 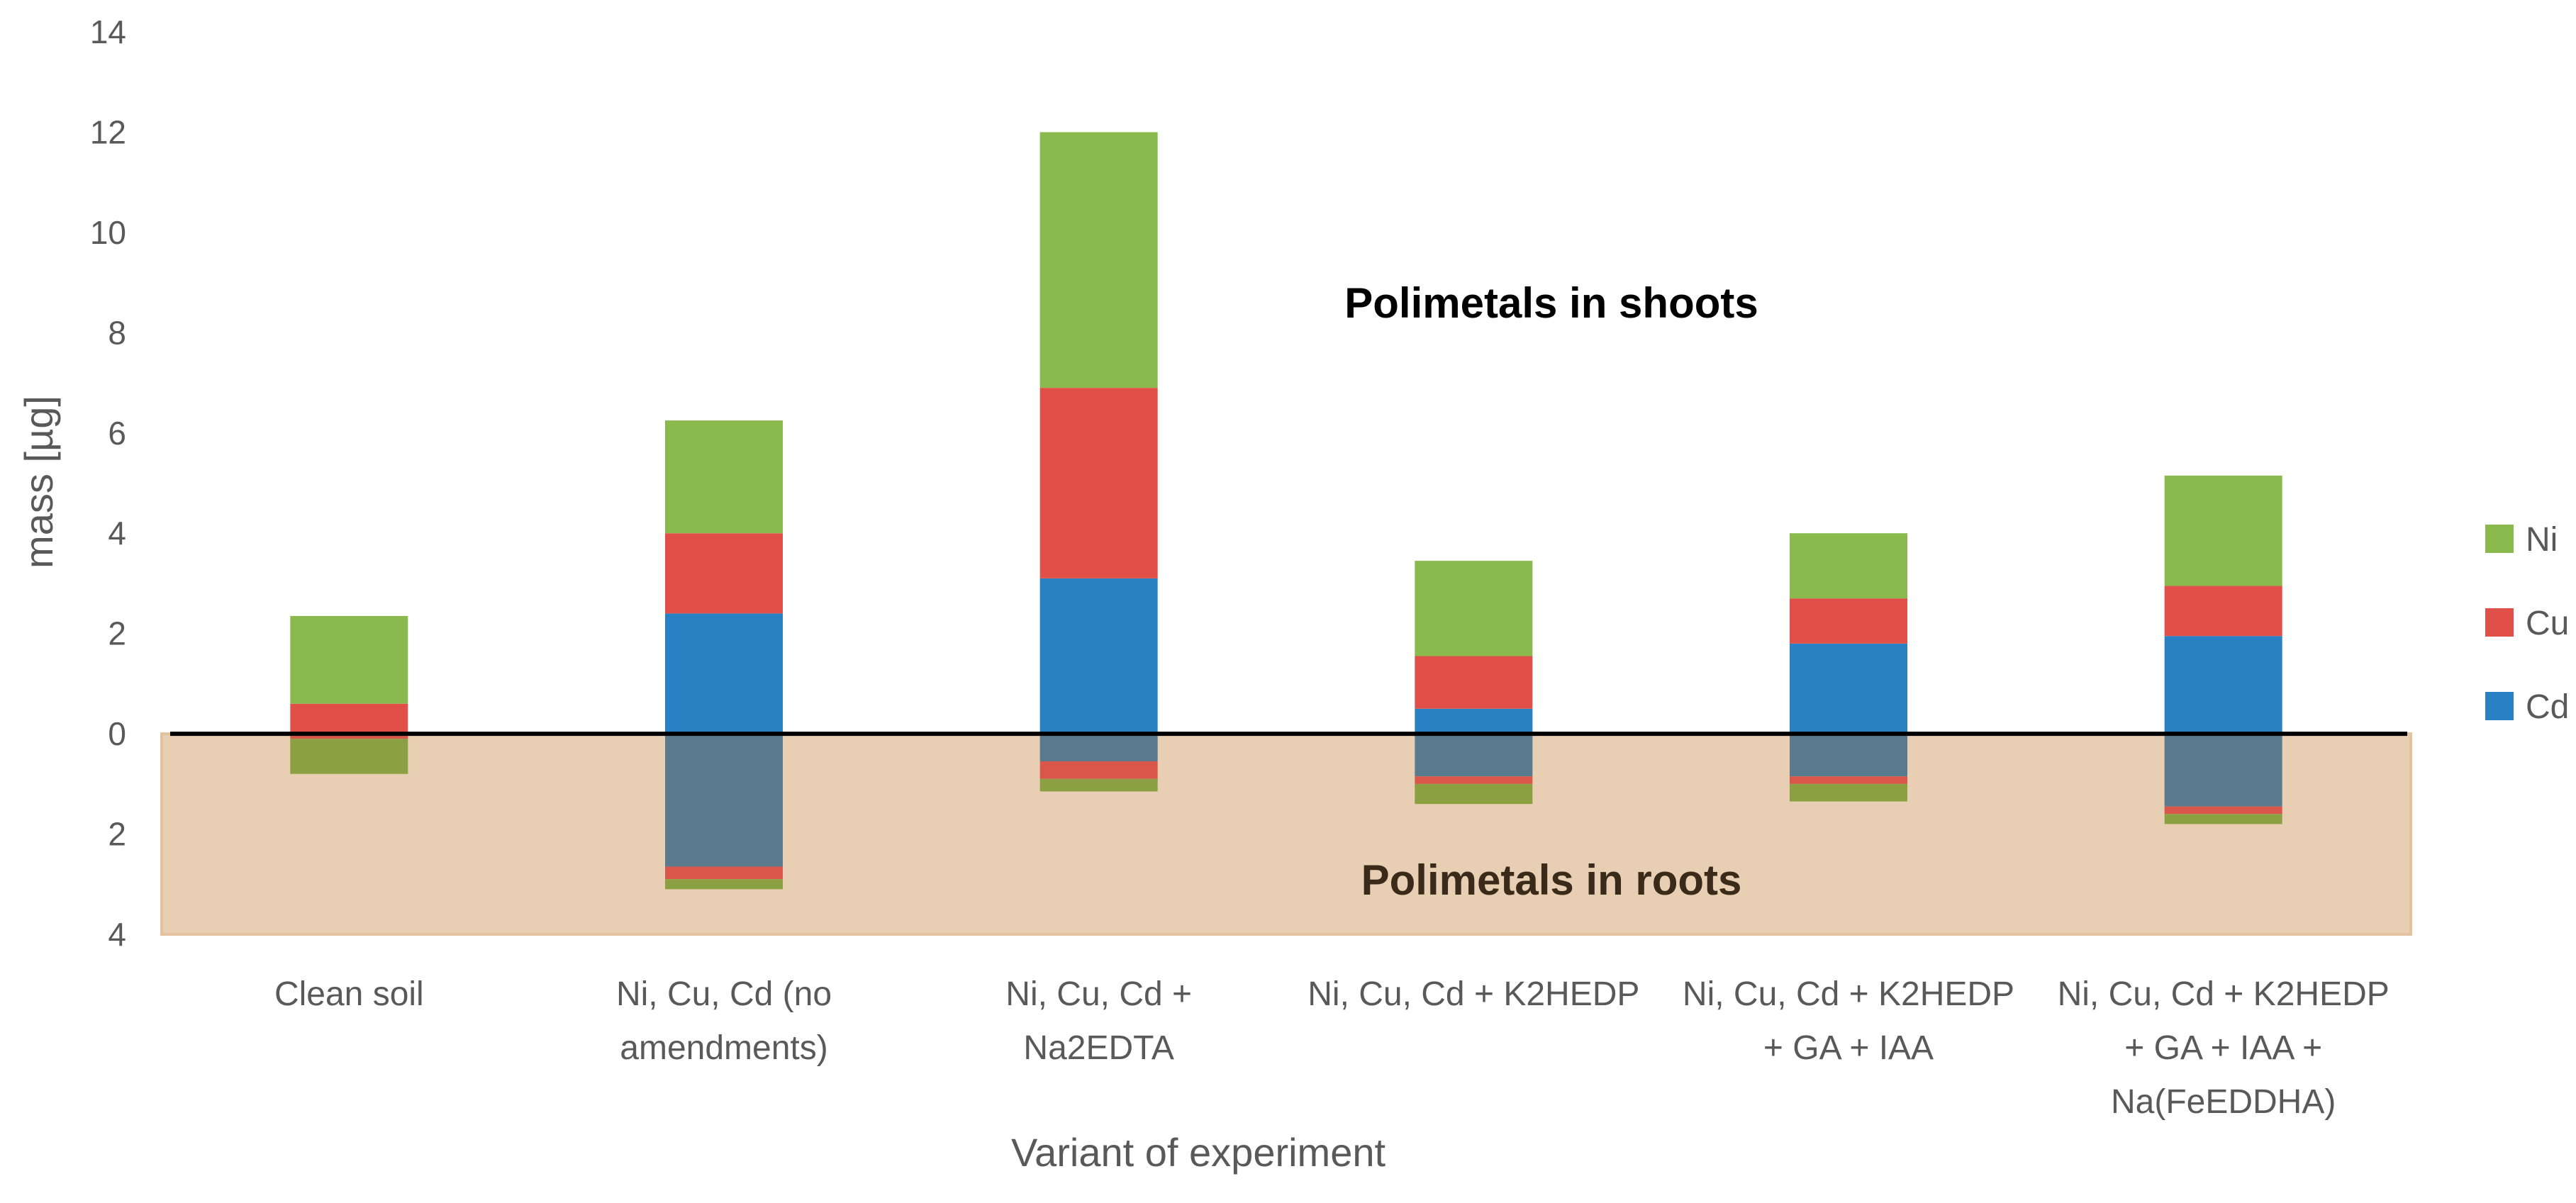 I want to click on annotation-roots: Polimetals in roots, so click(x=1551, y=880).